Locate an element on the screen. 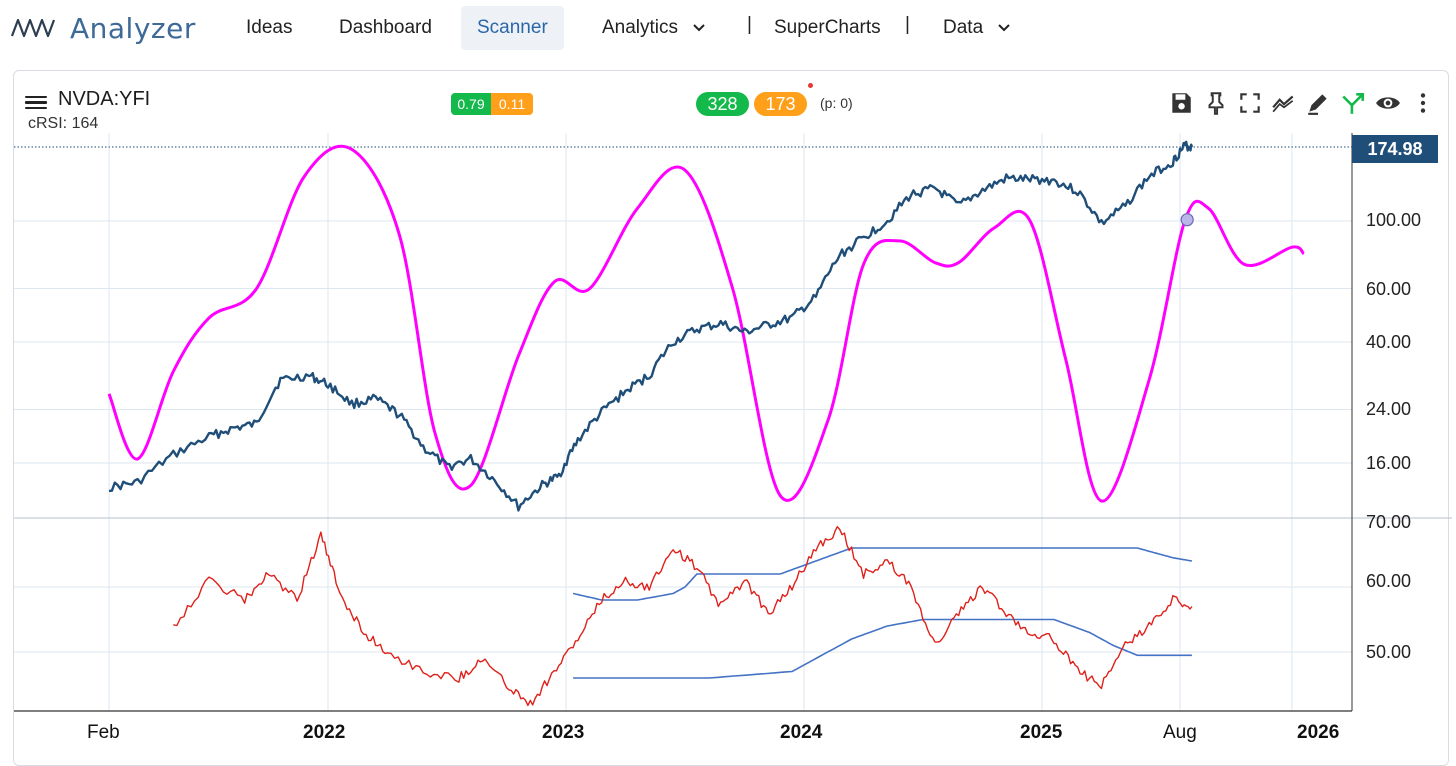  save-icon is located at coordinates (1181, 103).